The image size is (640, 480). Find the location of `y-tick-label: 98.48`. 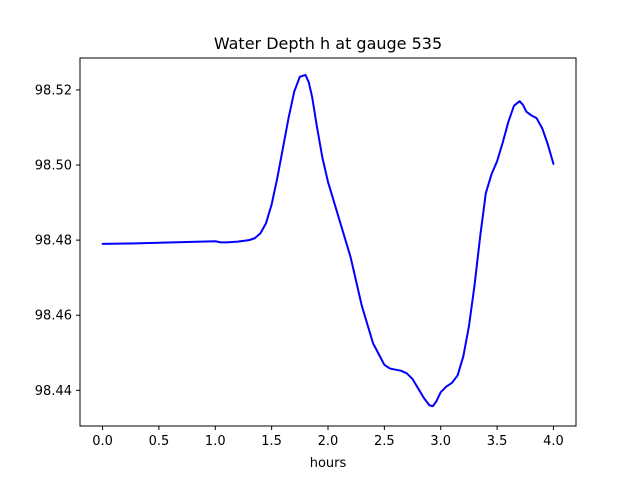

y-tick-label: 98.48 is located at coordinates (53, 241).